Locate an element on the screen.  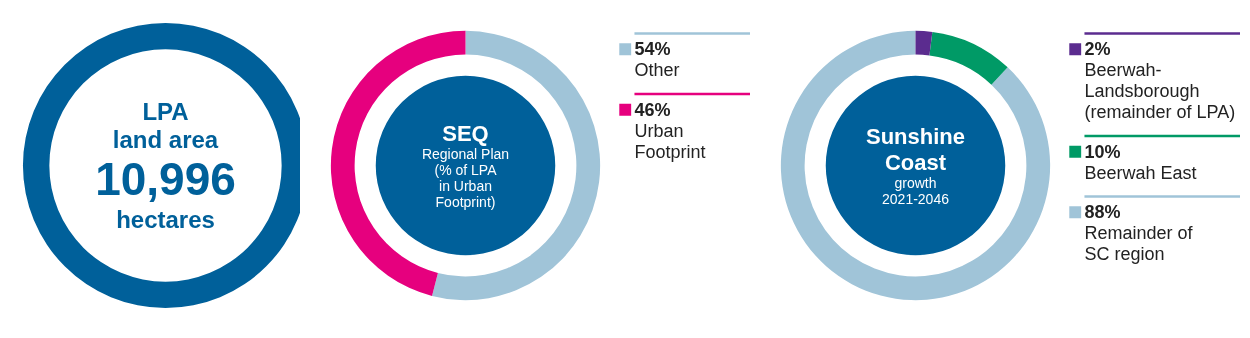
data-label: 88% is located at coordinates (1102, 212).